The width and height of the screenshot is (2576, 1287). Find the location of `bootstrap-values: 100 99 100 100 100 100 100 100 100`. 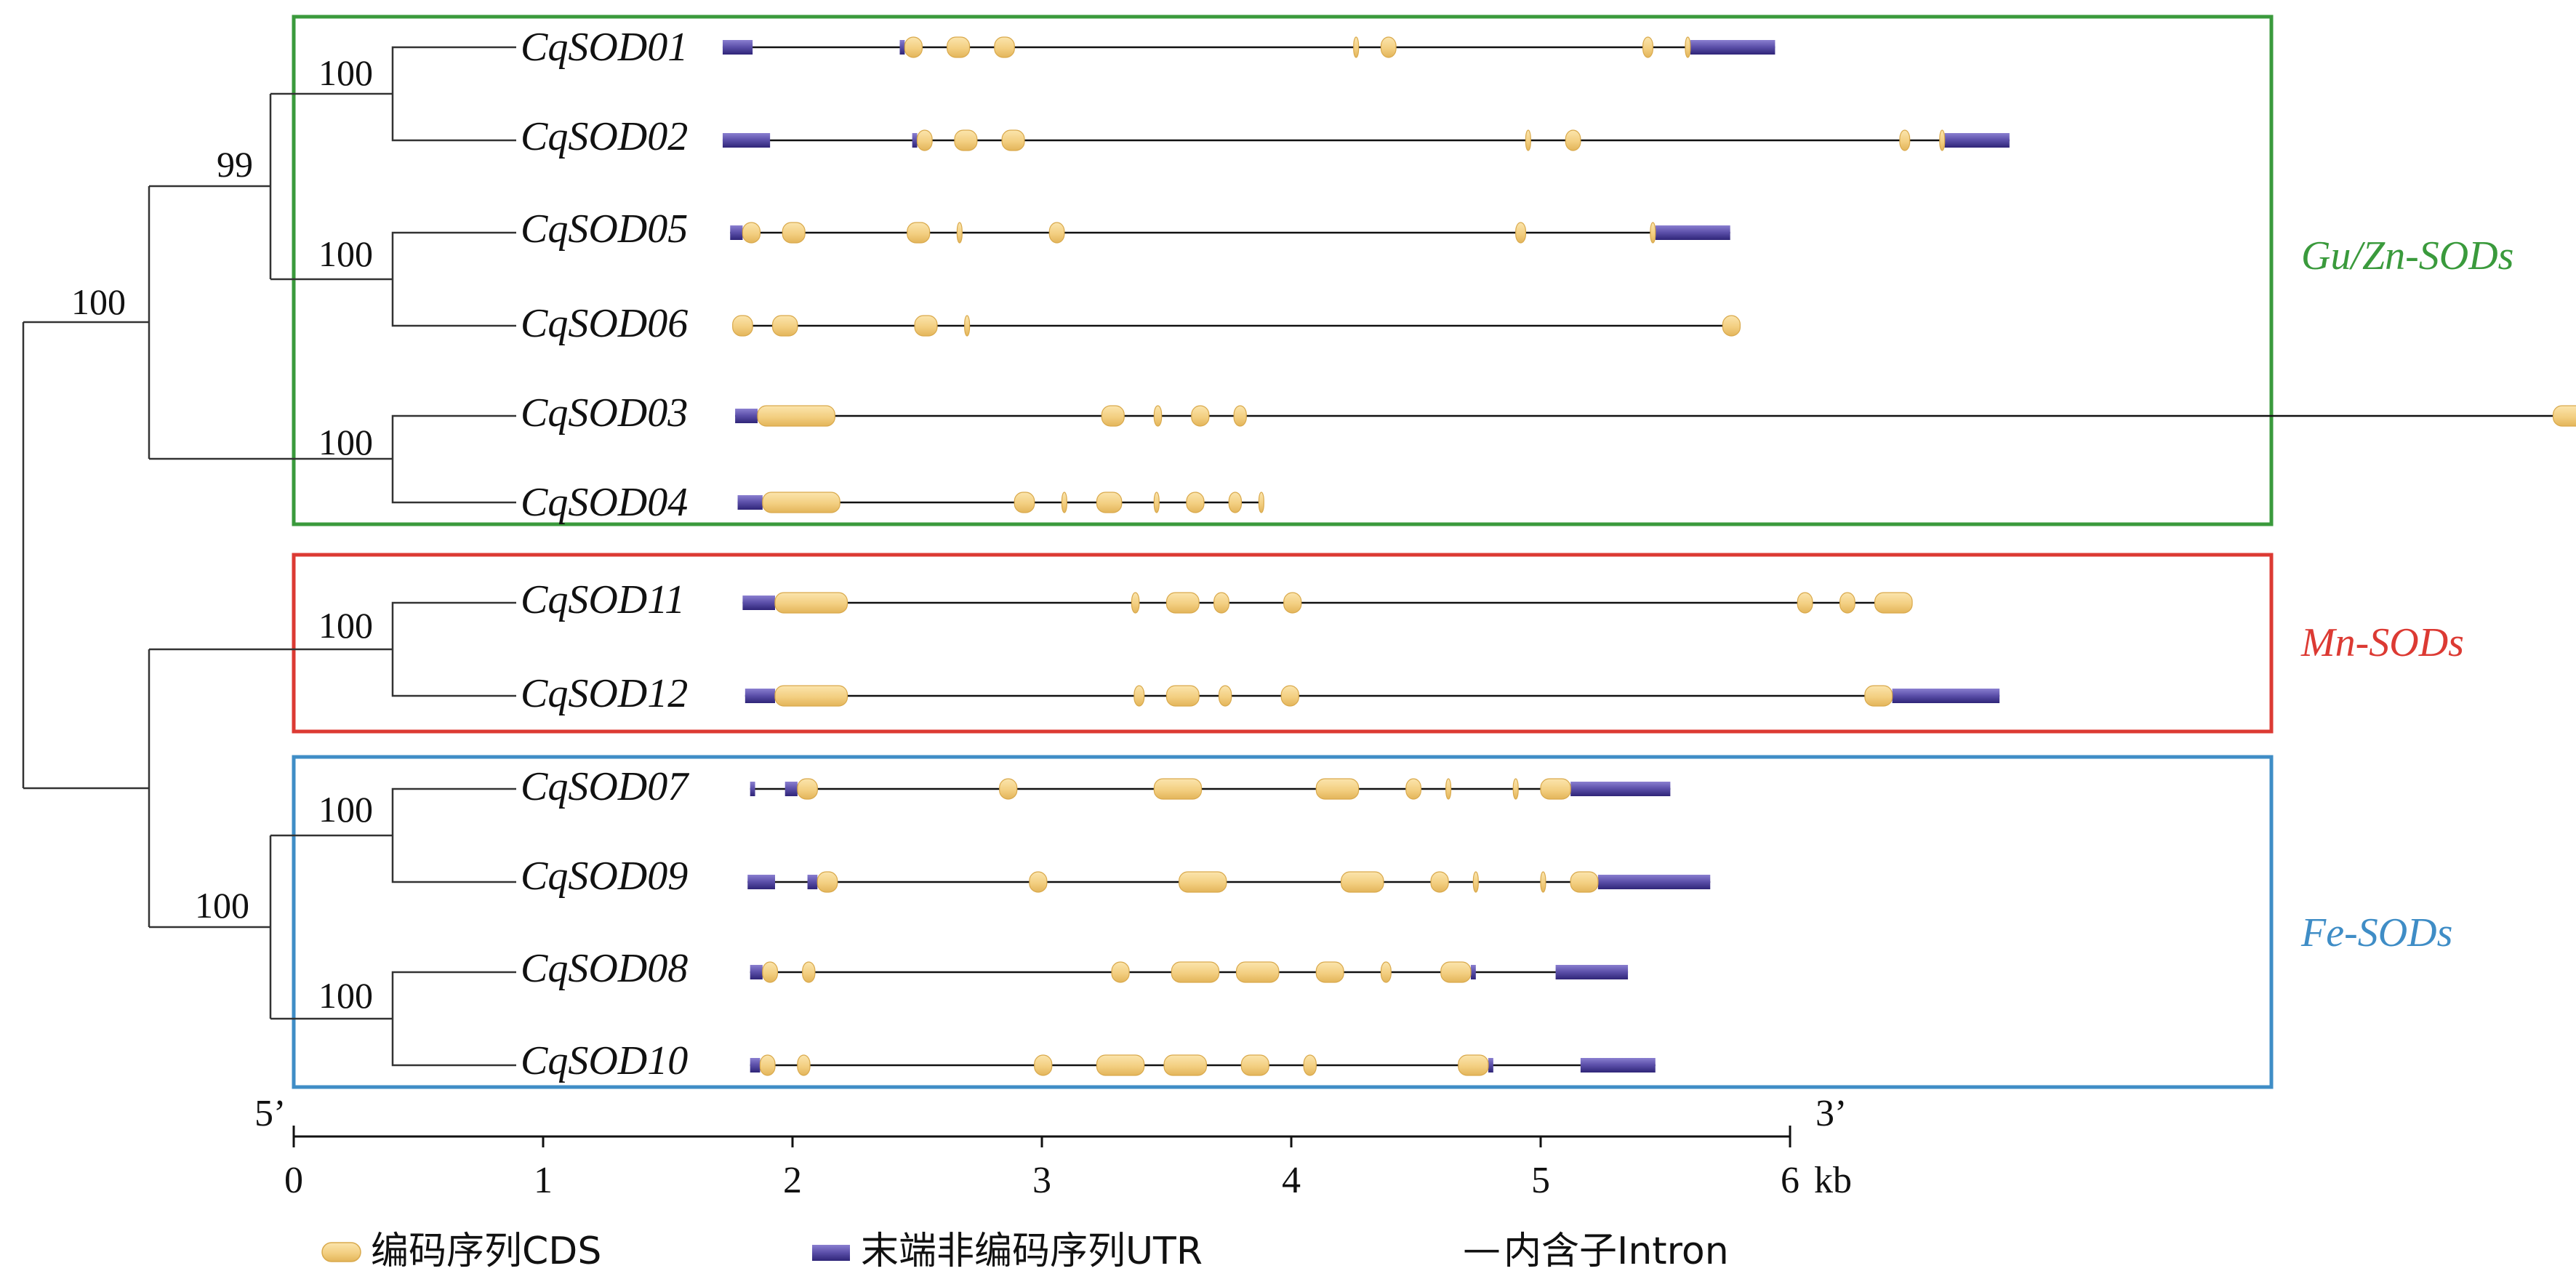

bootstrap-values: 100 99 100 100 100 100 100 100 100 is located at coordinates (222, 534).